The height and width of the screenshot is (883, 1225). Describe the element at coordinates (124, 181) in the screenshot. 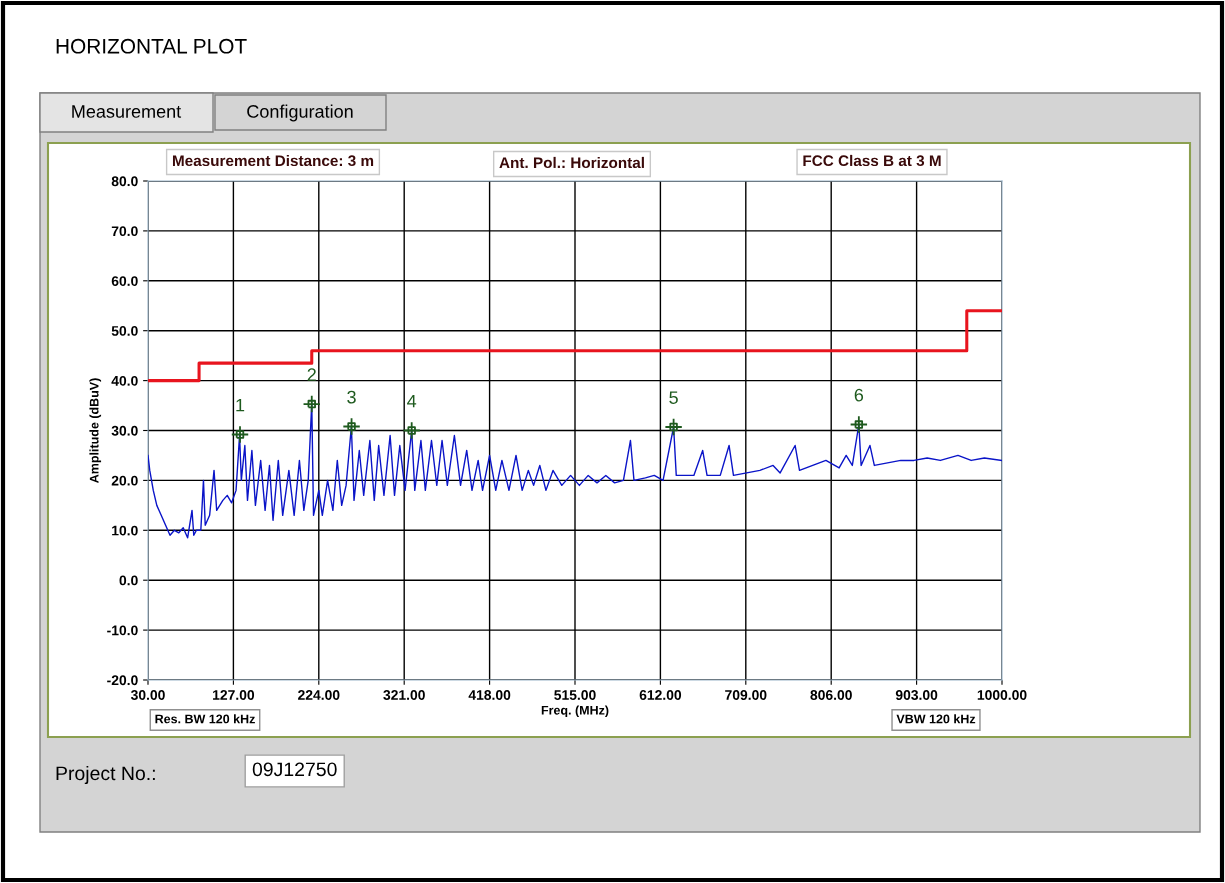

I see `y-tick-label: 80.0` at that location.